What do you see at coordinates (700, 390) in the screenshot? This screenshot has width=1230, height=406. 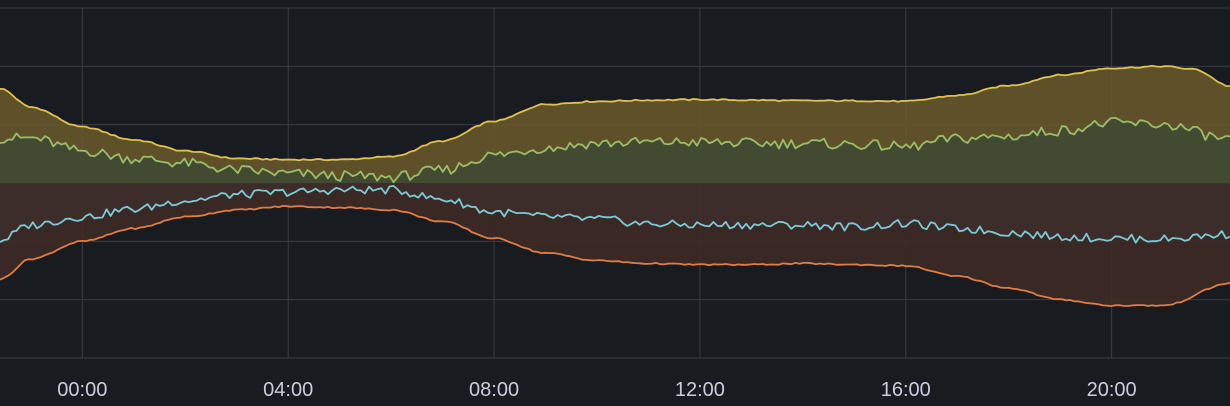 I see `x-tick-label: 12:00` at bounding box center [700, 390].